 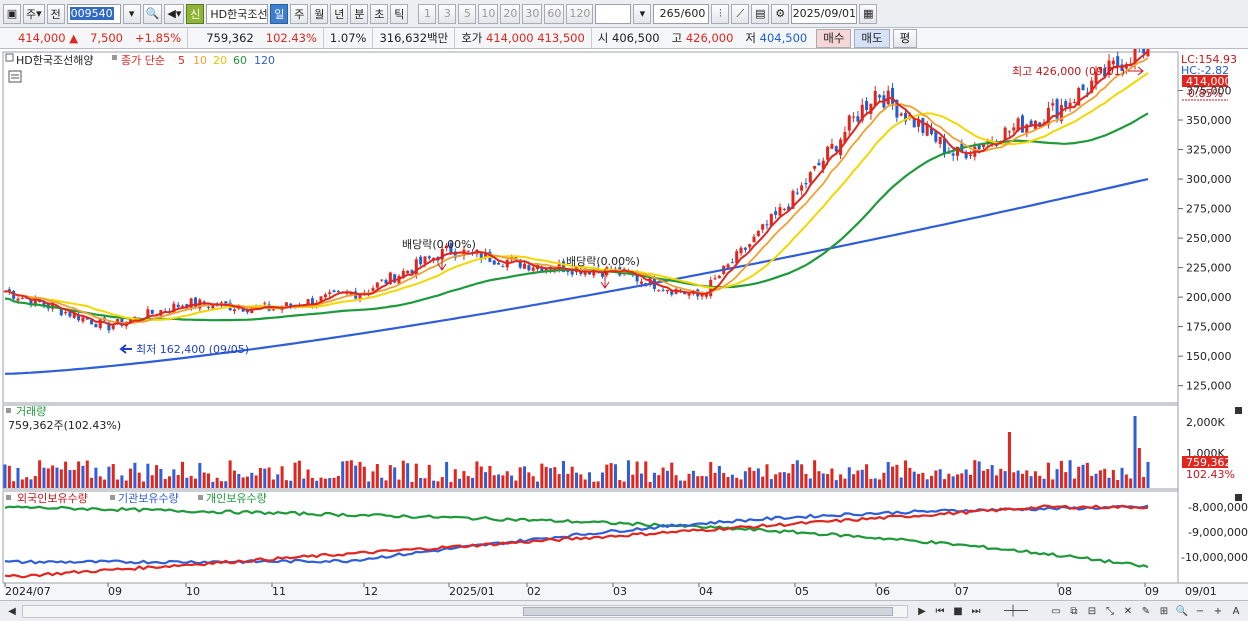 I want to click on stock-code-input: 009540, so click(x=93, y=13).